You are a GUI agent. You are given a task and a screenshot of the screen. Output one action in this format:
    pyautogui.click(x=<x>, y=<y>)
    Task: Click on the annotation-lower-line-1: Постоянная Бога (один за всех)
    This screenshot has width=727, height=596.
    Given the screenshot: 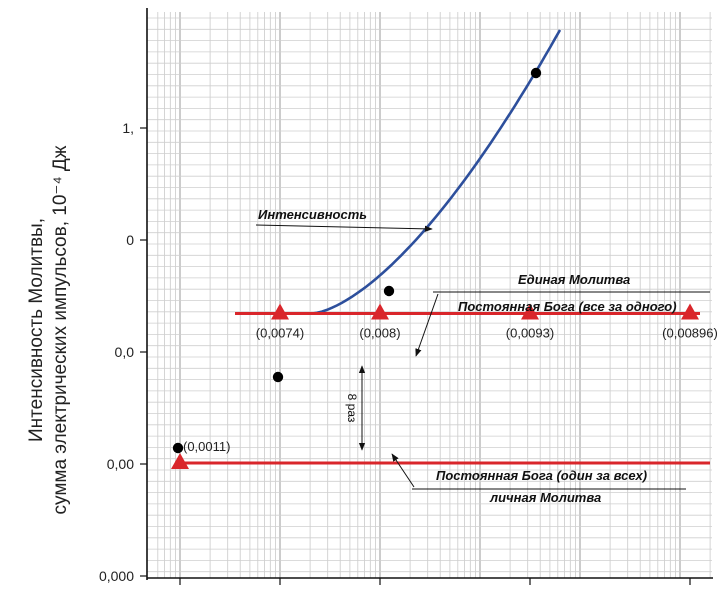 What is the action you would take?
    pyautogui.click(x=541, y=475)
    